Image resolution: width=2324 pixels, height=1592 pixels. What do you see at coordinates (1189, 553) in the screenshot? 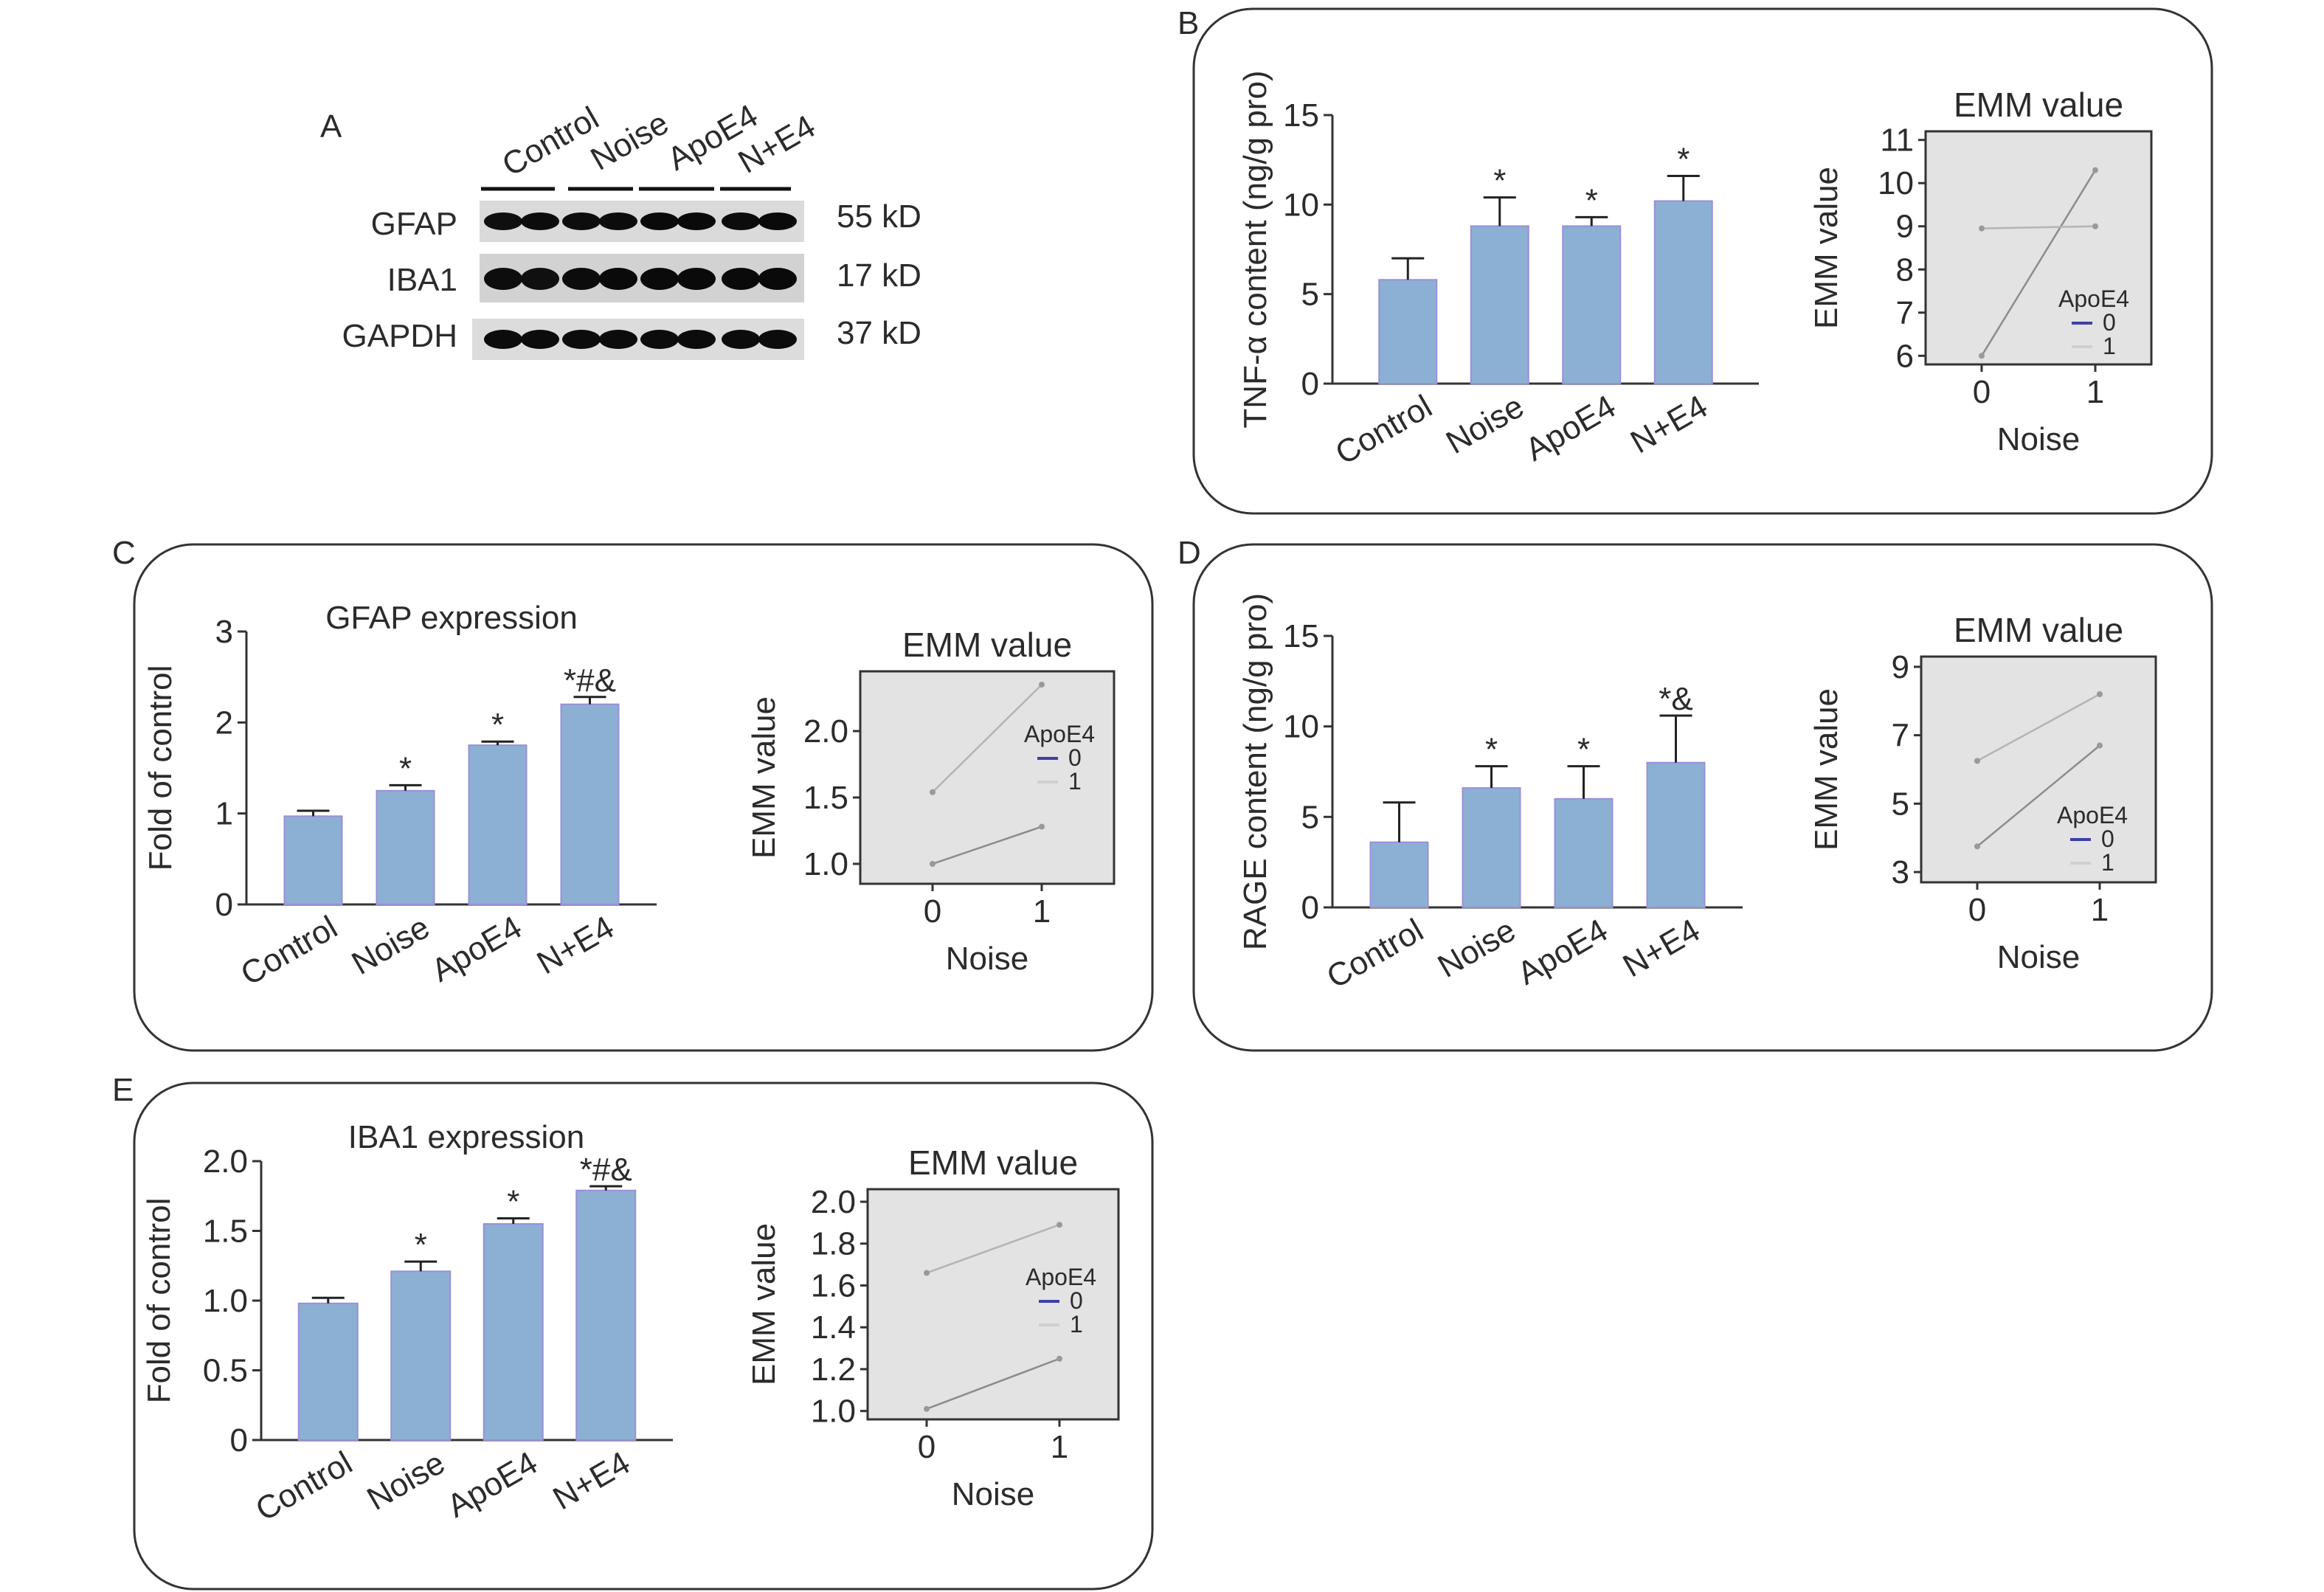
I see `panel-letter-d: D` at bounding box center [1189, 553].